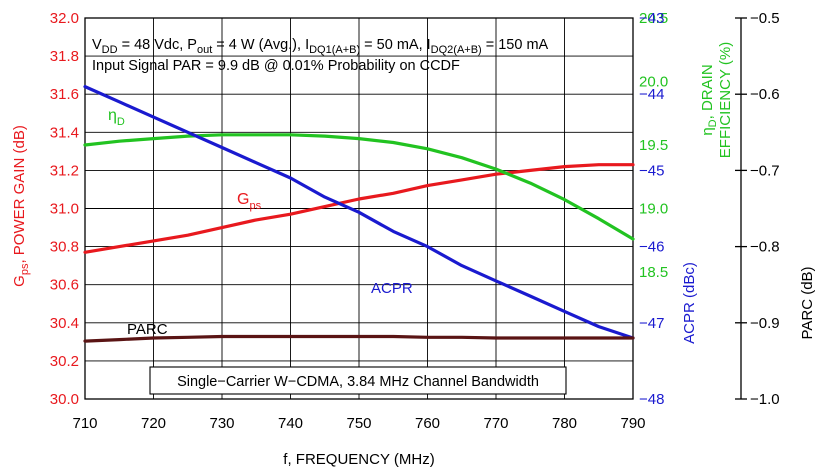  Describe the element at coordinates (358, 459) in the screenshot. I see `x-axis-label: f, FREQUENCY (MHz)` at that location.